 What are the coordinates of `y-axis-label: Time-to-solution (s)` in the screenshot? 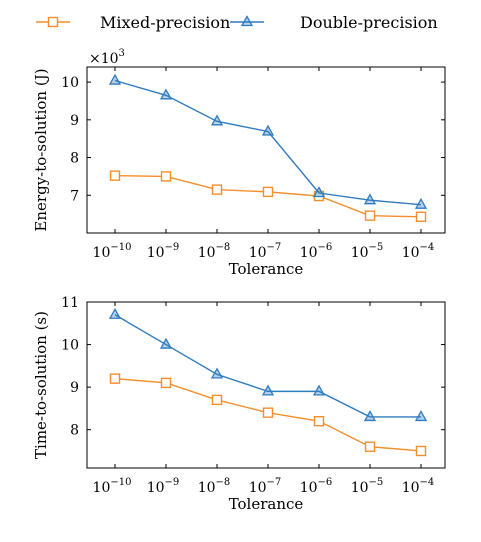 It's located at (41, 385).